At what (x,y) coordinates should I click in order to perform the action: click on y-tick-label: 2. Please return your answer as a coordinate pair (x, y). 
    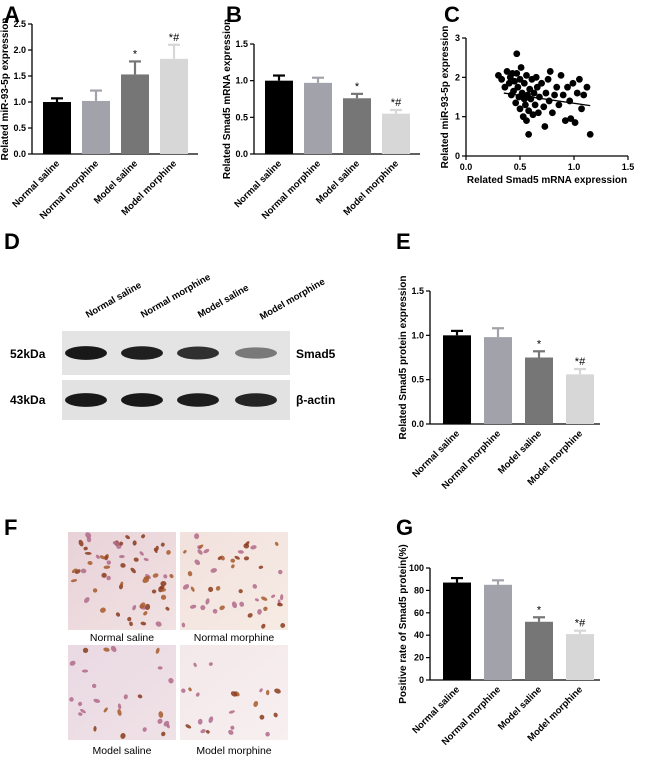
    Looking at the image, I should click on (457, 77).